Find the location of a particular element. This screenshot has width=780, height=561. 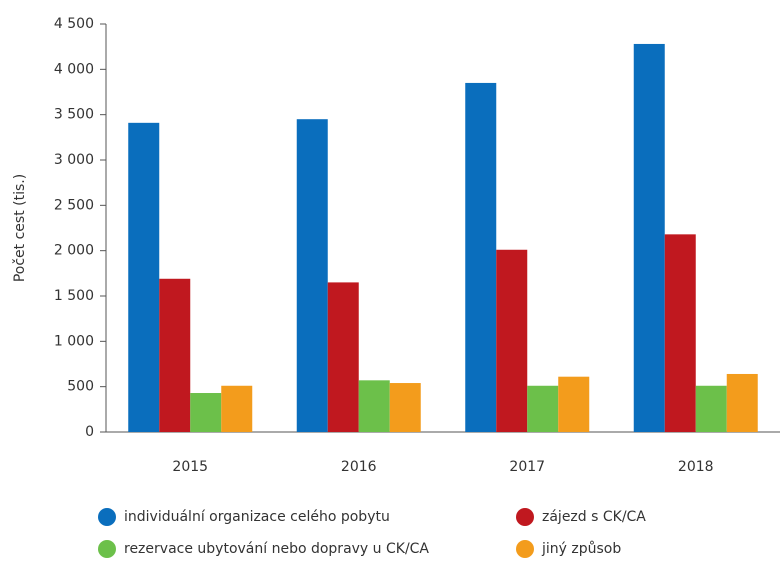

y-tick-label: 4 000 is located at coordinates (74, 69).